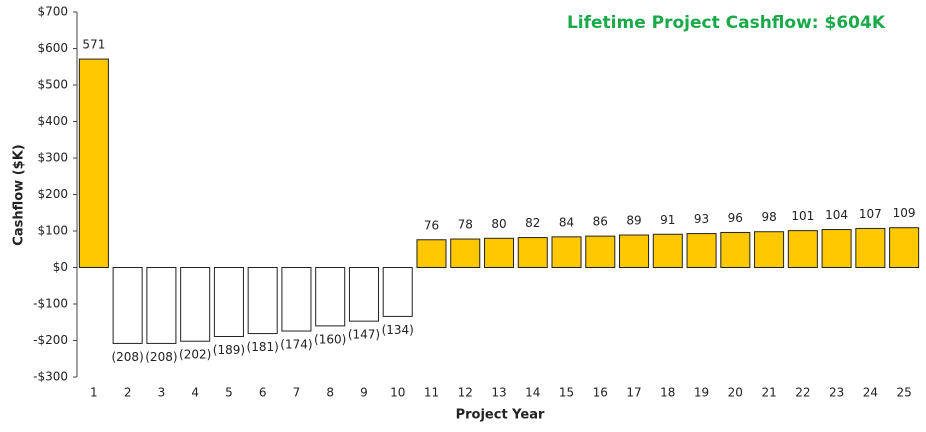 This screenshot has height=432, width=926. What do you see at coordinates (52, 231) in the screenshot?
I see `y-tick-label: $100` at bounding box center [52, 231].